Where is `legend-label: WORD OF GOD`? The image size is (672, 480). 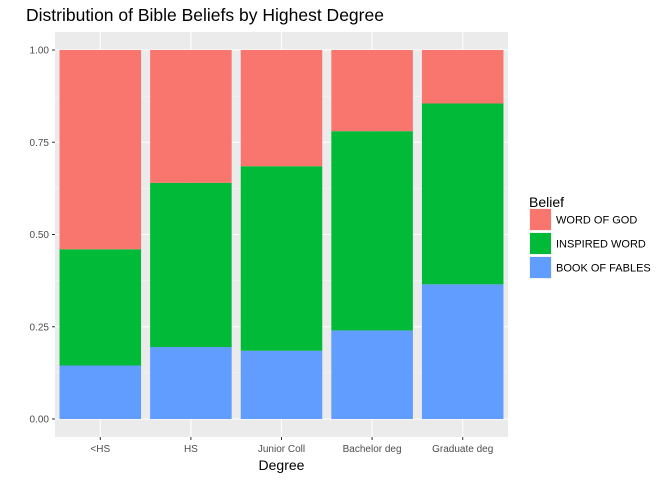
legend-label: WORD OF GOD is located at coordinates (596, 221).